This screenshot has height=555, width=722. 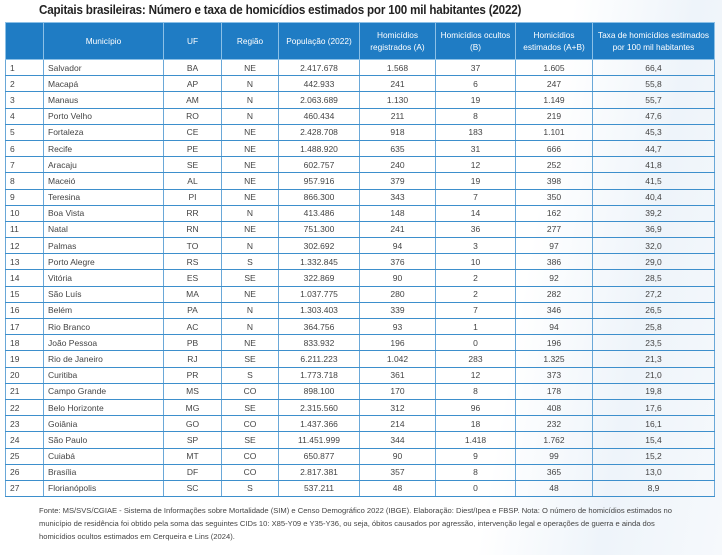 I want to click on cell-rank: 14, so click(x=24, y=278).